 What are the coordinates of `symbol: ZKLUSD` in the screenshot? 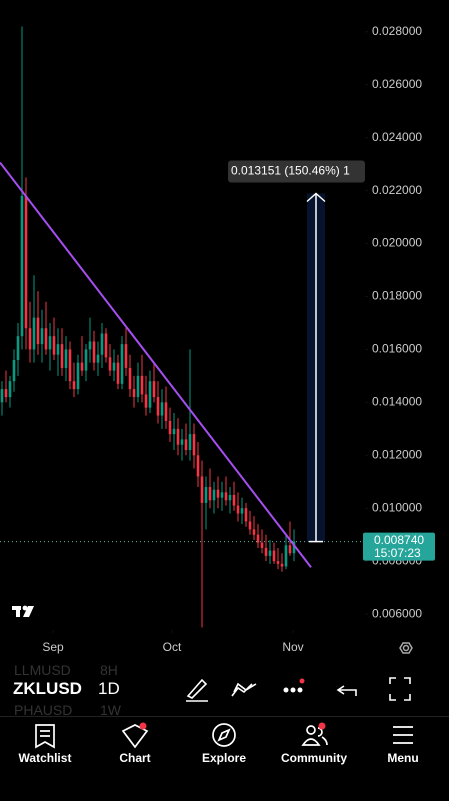 It's located at (47, 688).